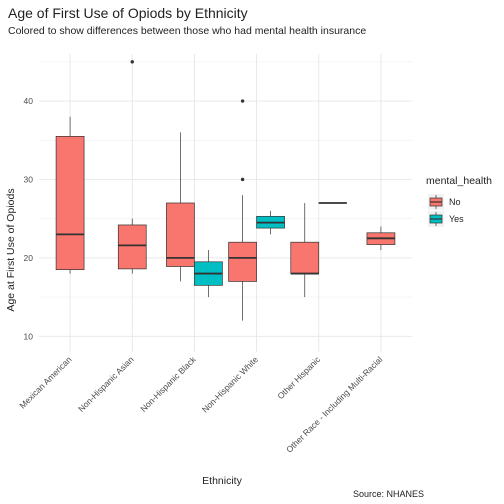  I want to click on chart-title: Age of First Use of Opiods by Ethnicity, so click(128, 13).